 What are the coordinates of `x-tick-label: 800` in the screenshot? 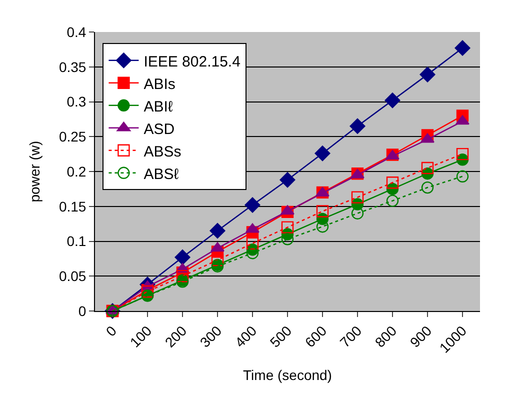 It's located at (386, 336).